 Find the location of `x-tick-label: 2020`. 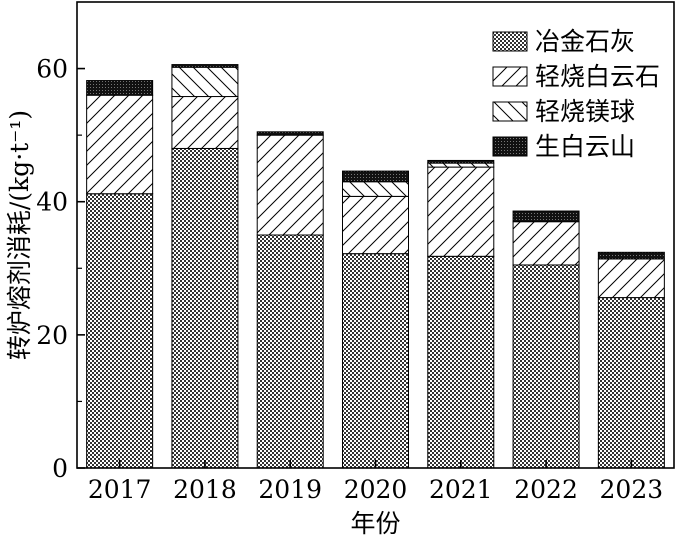

x-tick-label: 2020 is located at coordinates (376, 489).